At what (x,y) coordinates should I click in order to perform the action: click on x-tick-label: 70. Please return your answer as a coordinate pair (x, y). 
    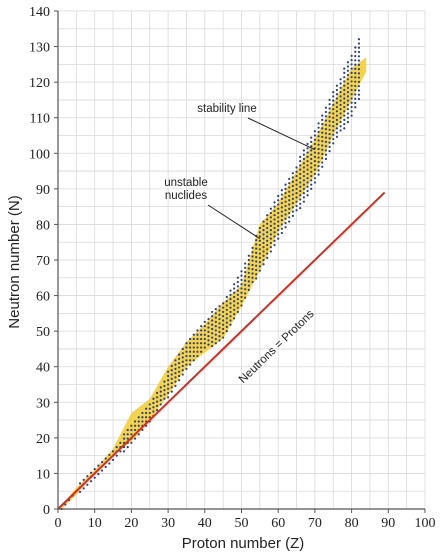
    Looking at the image, I should click on (315, 523).